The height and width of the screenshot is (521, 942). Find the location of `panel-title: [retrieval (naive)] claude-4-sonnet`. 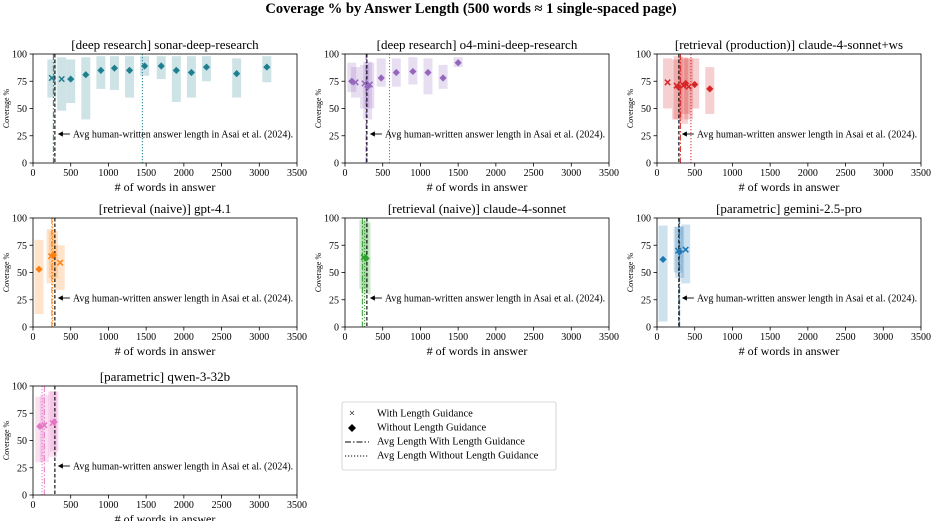

panel-title: [retrieval (naive)] claude-4-sonnet is located at coordinates (477, 208).